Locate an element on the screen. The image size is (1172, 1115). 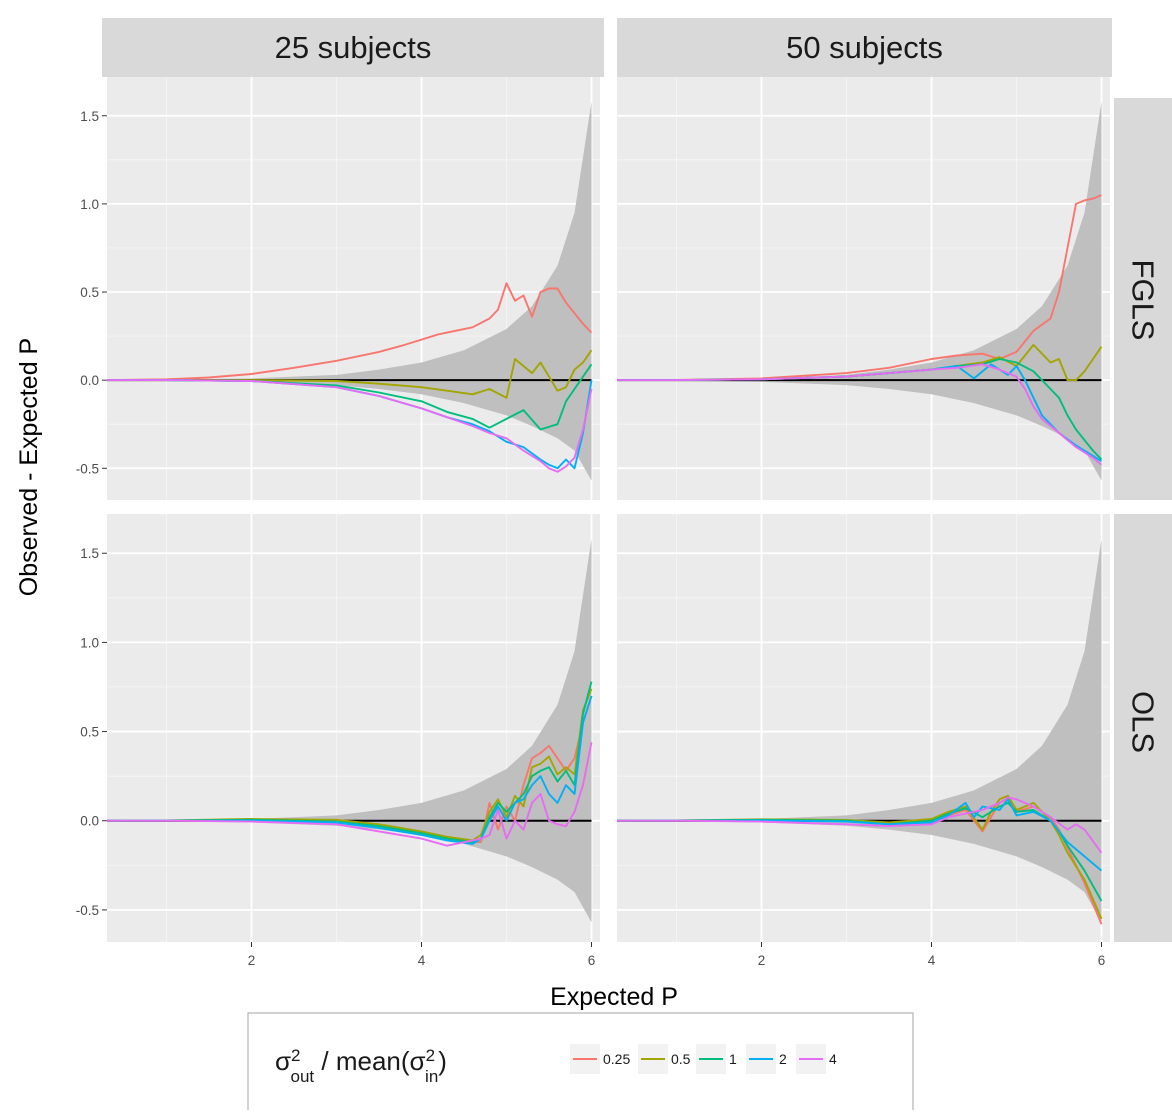
strip-label-50-subjects: 50 subjects is located at coordinates (864, 47).